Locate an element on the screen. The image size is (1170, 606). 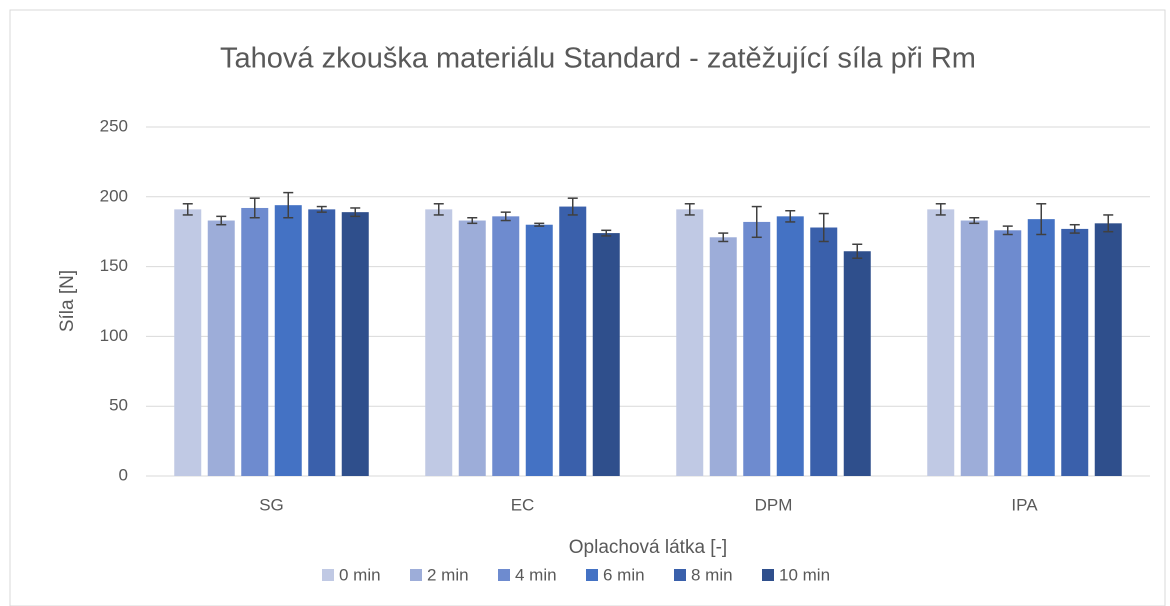
y-tick-label: 150 is located at coordinates (114, 265).